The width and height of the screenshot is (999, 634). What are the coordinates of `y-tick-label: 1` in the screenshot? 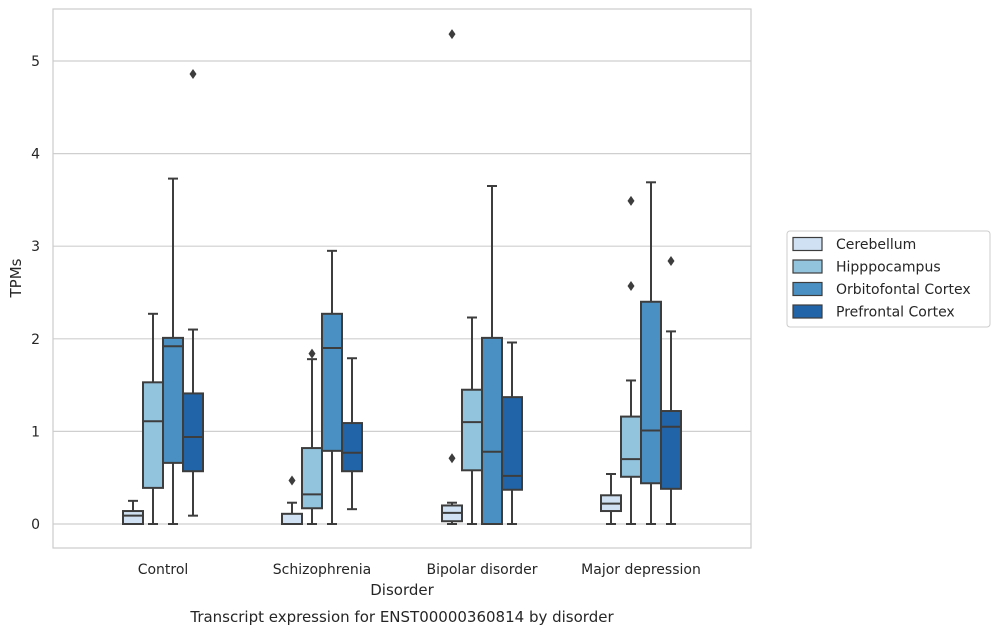 It's located at (35, 432).